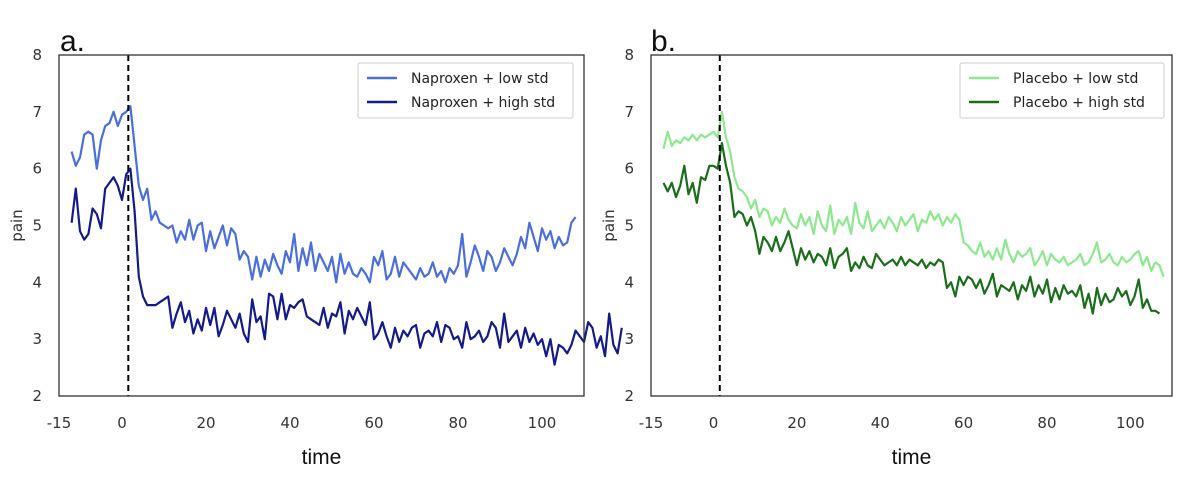 The height and width of the screenshot is (486, 1181). What do you see at coordinates (72, 41) in the screenshot?
I see `panel-label: a.` at bounding box center [72, 41].